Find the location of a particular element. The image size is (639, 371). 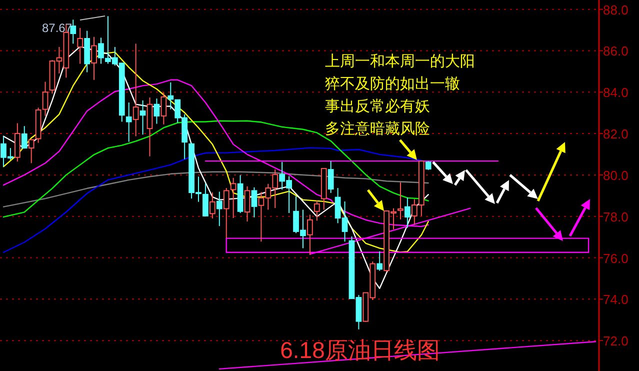

annotation: 事出反常必有妖 is located at coordinates (377, 106).